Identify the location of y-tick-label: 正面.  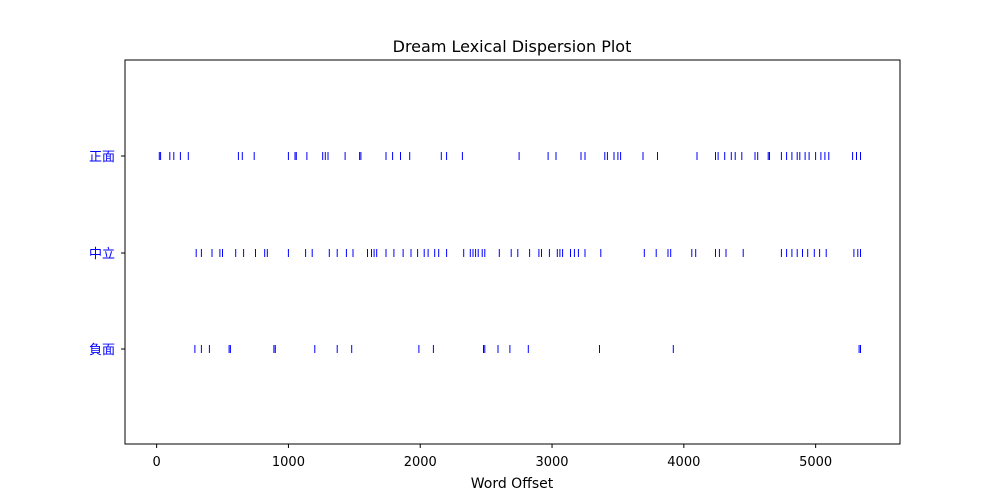
(102, 157).